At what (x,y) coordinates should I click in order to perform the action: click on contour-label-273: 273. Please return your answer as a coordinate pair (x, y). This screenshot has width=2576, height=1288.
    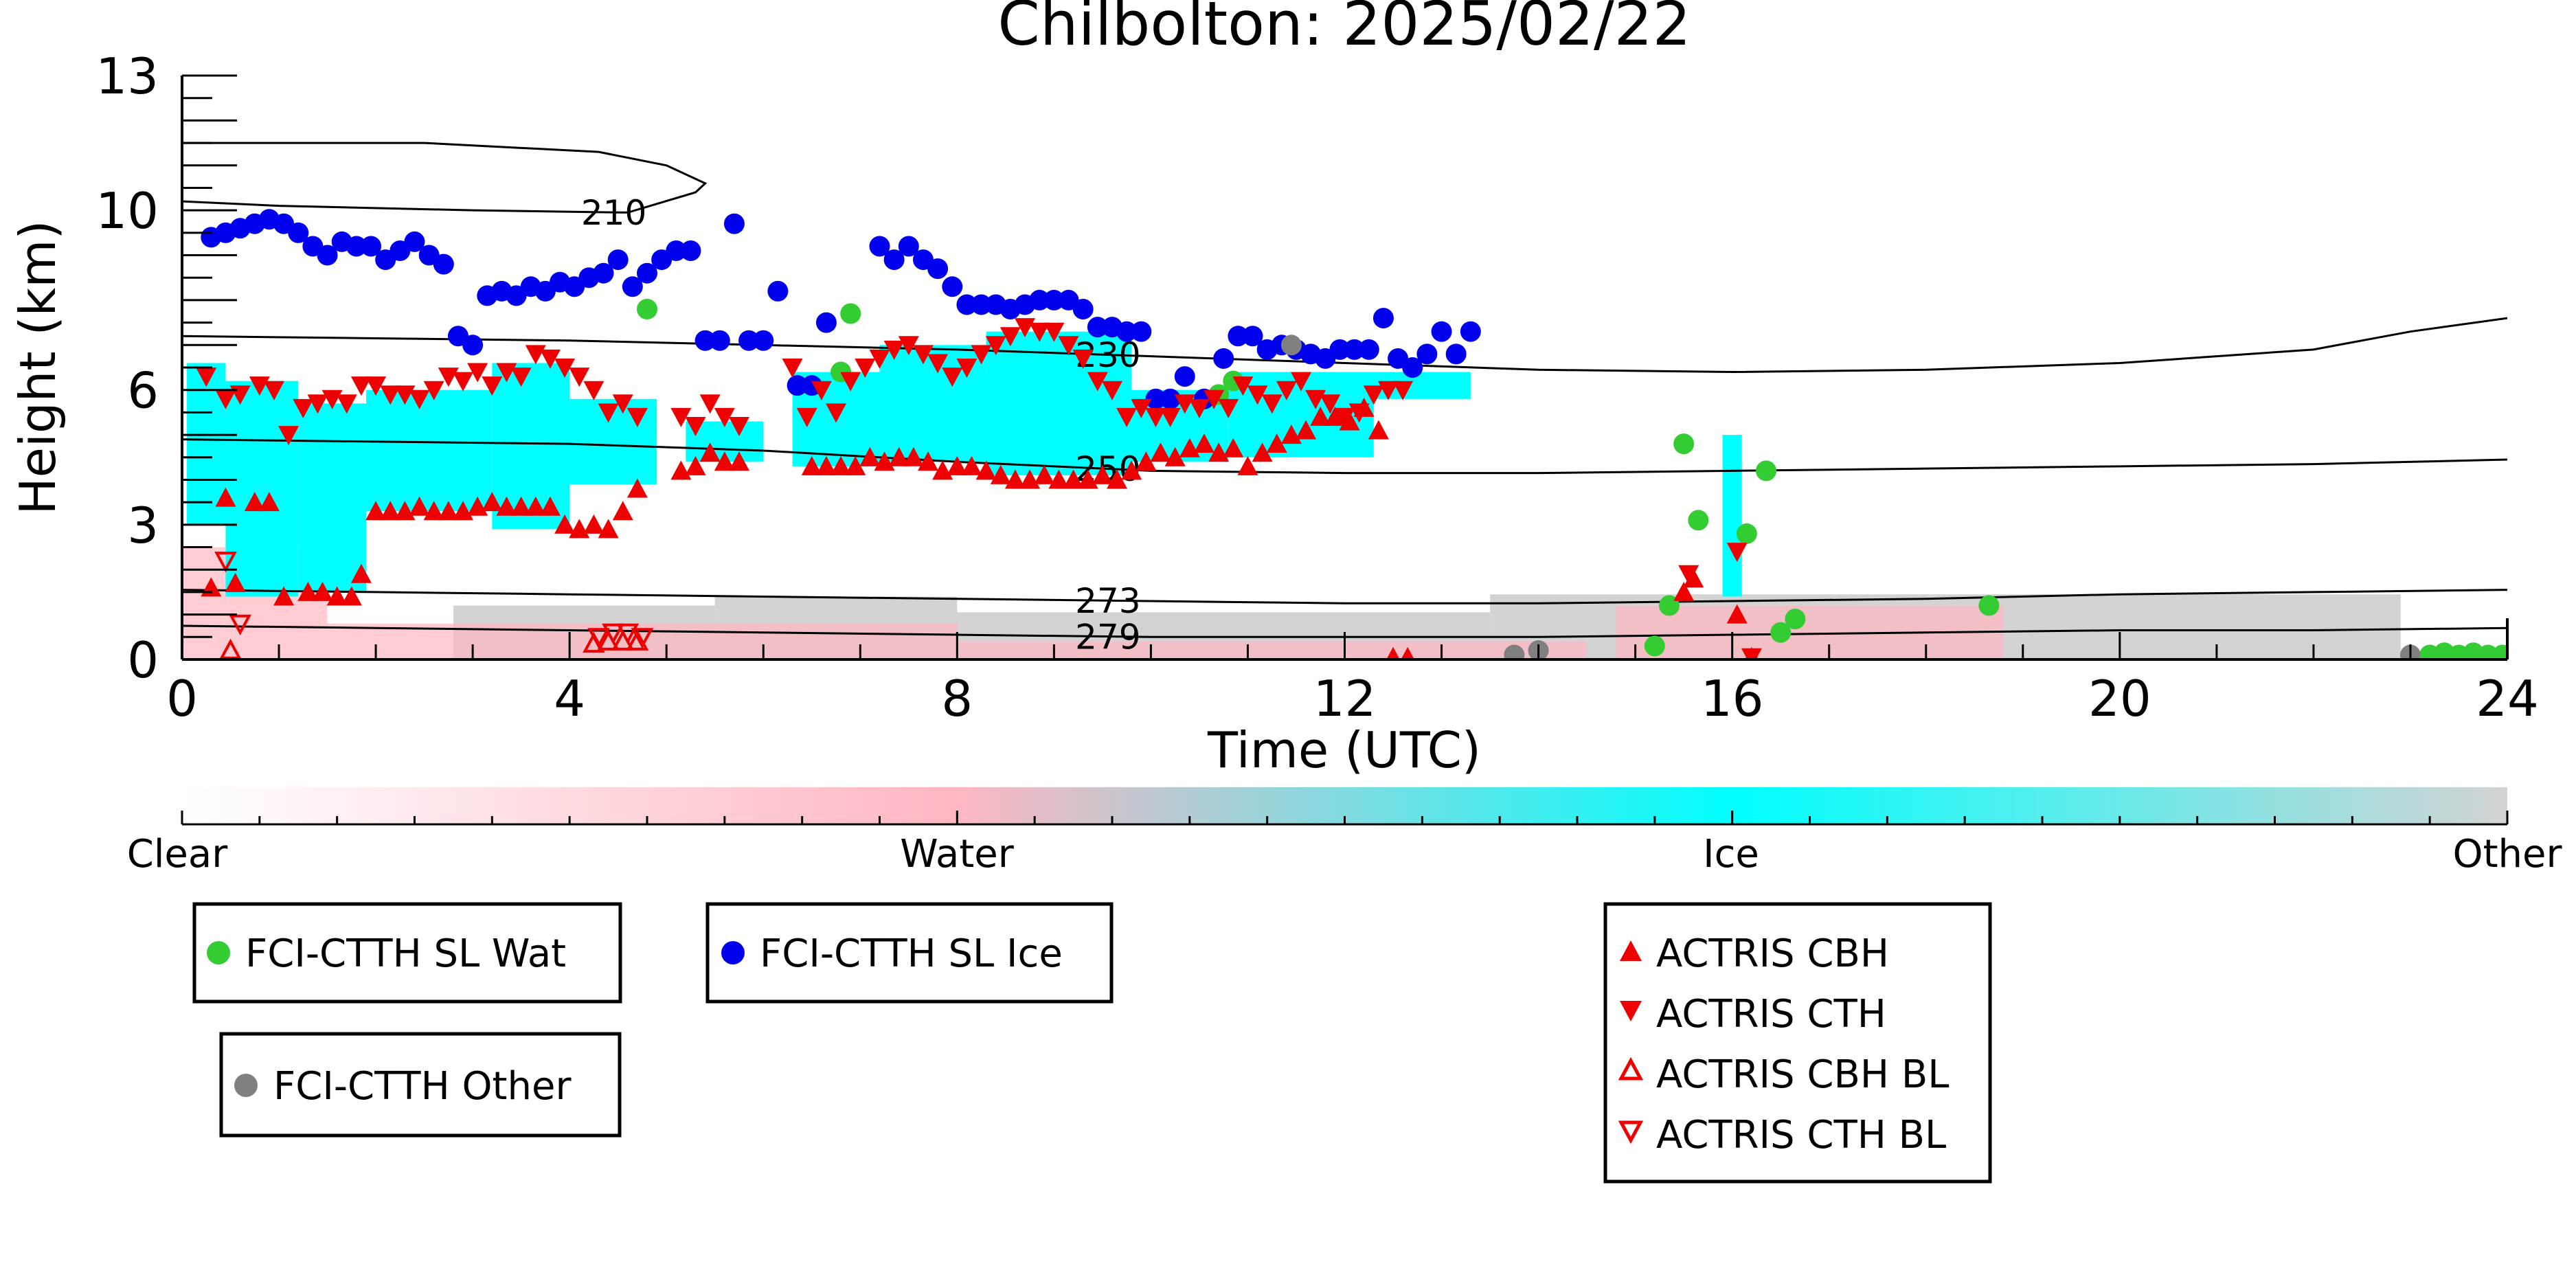
    Looking at the image, I should click on (1107, 601).